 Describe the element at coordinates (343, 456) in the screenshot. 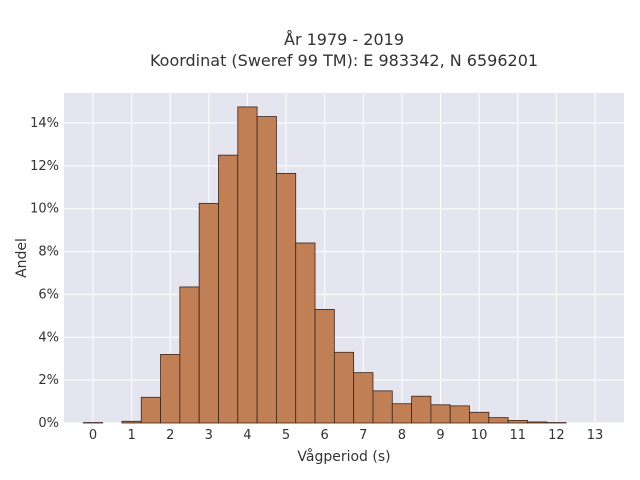

I see `x-axis-label: Vågperiod (s)` at that location.